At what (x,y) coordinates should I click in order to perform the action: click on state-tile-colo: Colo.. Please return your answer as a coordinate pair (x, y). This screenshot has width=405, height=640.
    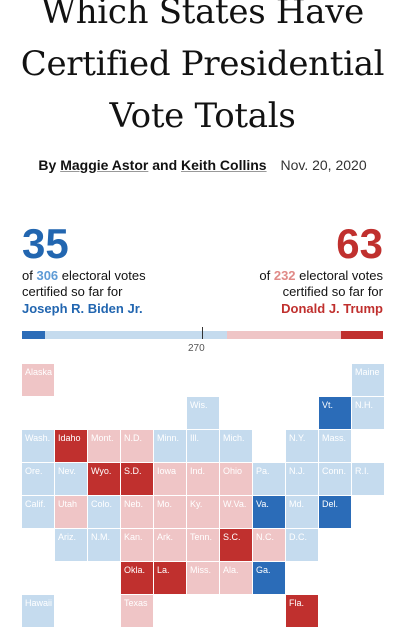
    Looking at the image, I should click on (104, 512).